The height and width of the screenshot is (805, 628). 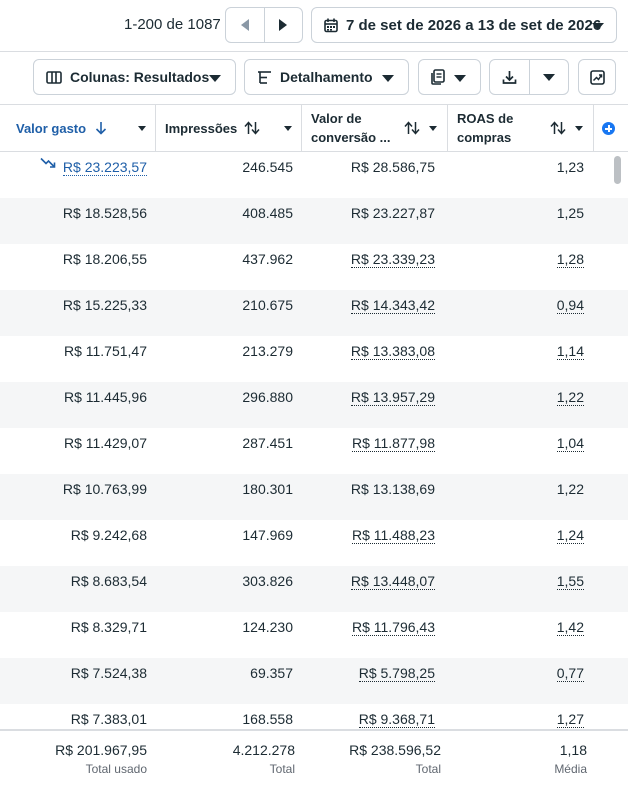 What do you see at coordinates (267, 489) in the screenshot?
I see `cell-impressions: 180.301` at bounding box center [267, 489].